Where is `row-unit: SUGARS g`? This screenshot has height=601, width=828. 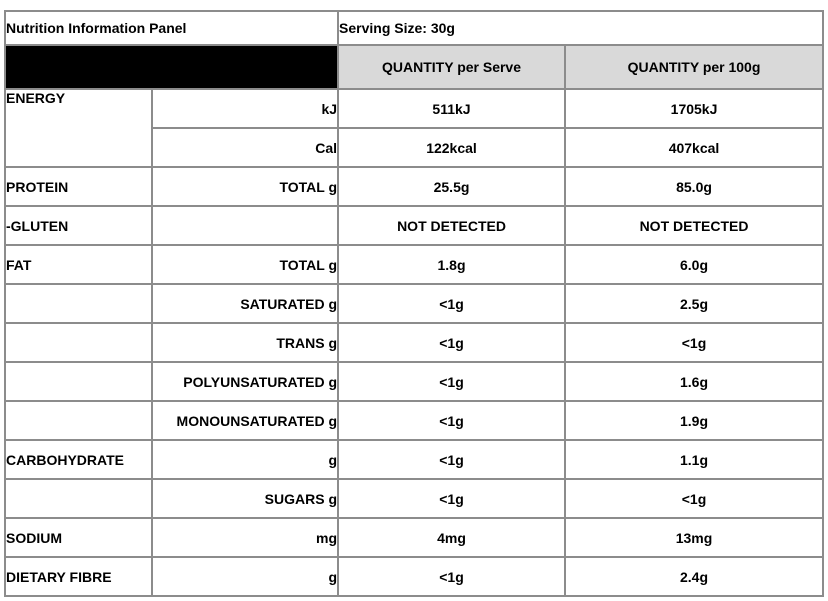
row-unit: SUGARS g is located at coordinates (245, 498).